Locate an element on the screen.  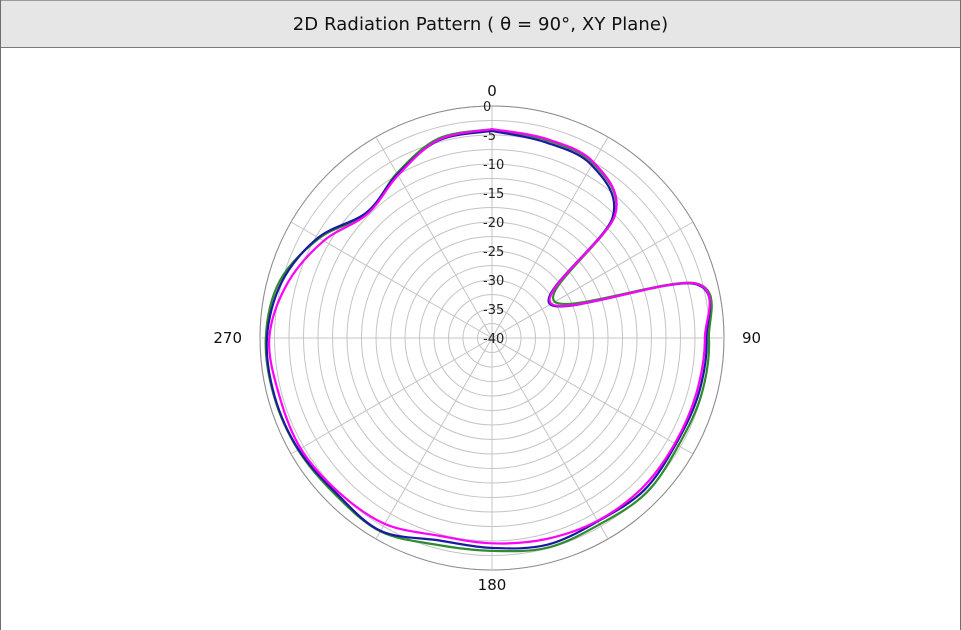
radial-tick-label: -40 is located at coordinates (493, 339).